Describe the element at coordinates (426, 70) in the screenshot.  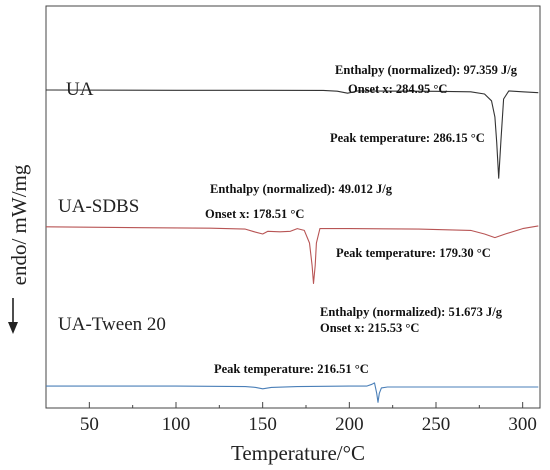
I see `annotation-ua-enthalpy: Enthalpy (normalized): 97.359 J/g` at that location.